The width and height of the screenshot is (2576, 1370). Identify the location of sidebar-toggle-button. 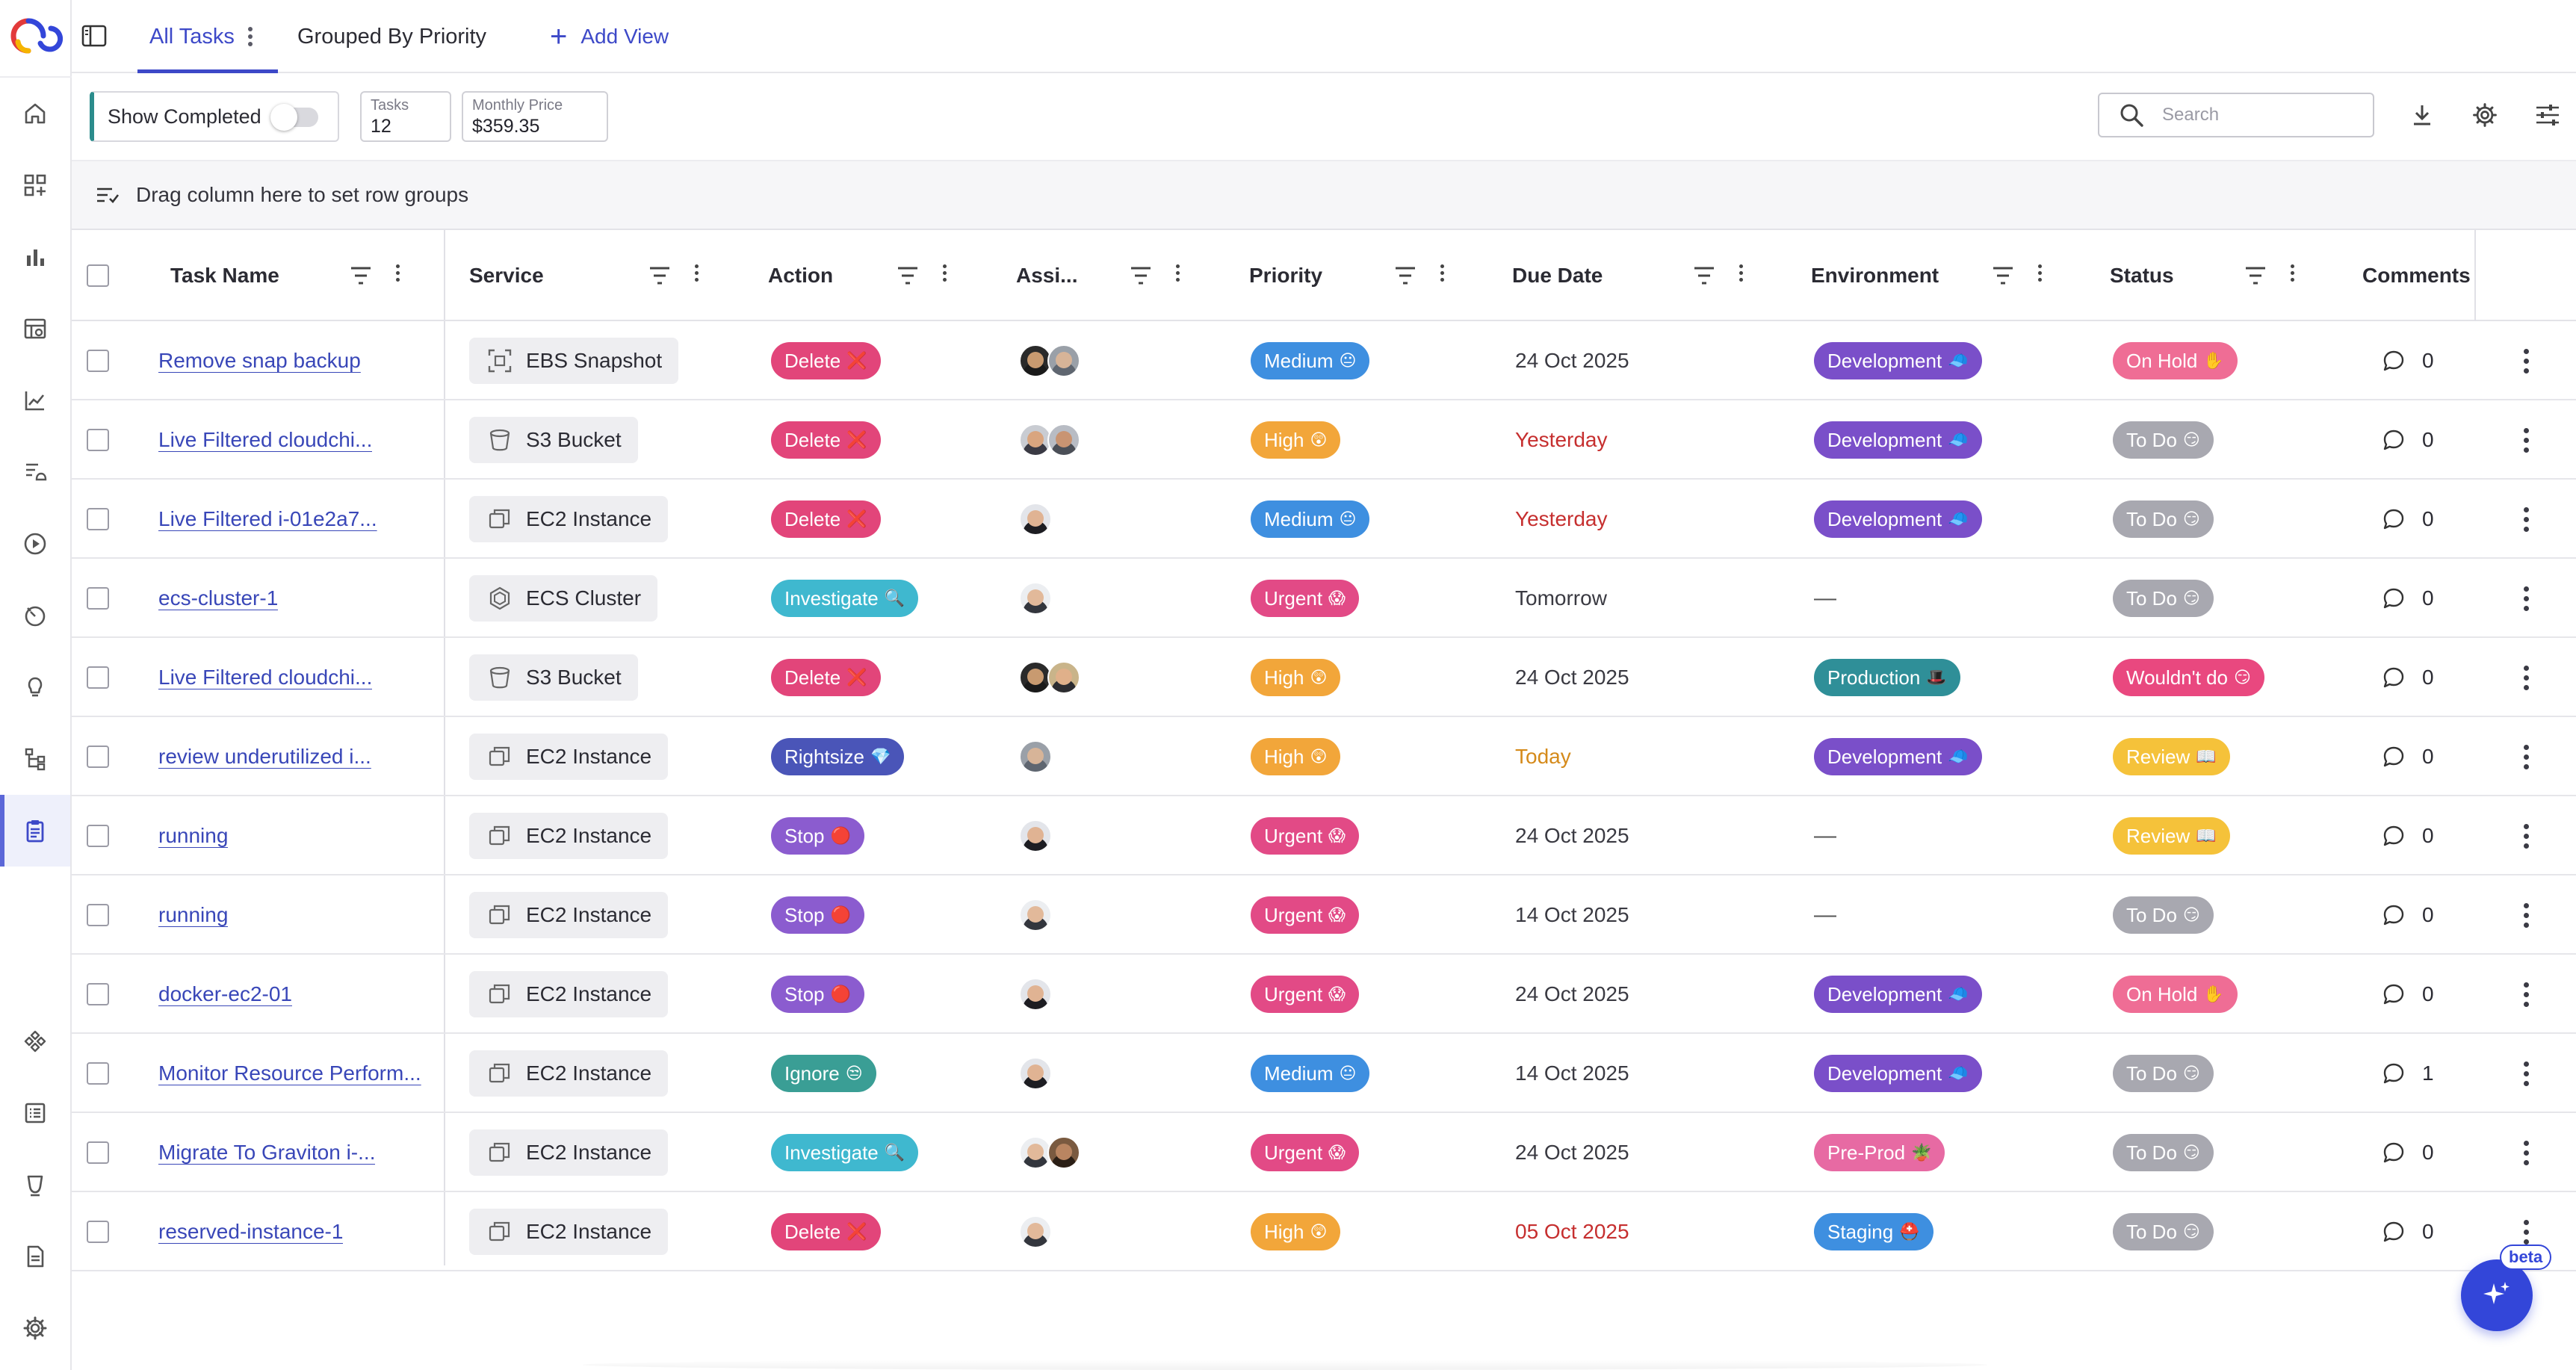
(94, 35).